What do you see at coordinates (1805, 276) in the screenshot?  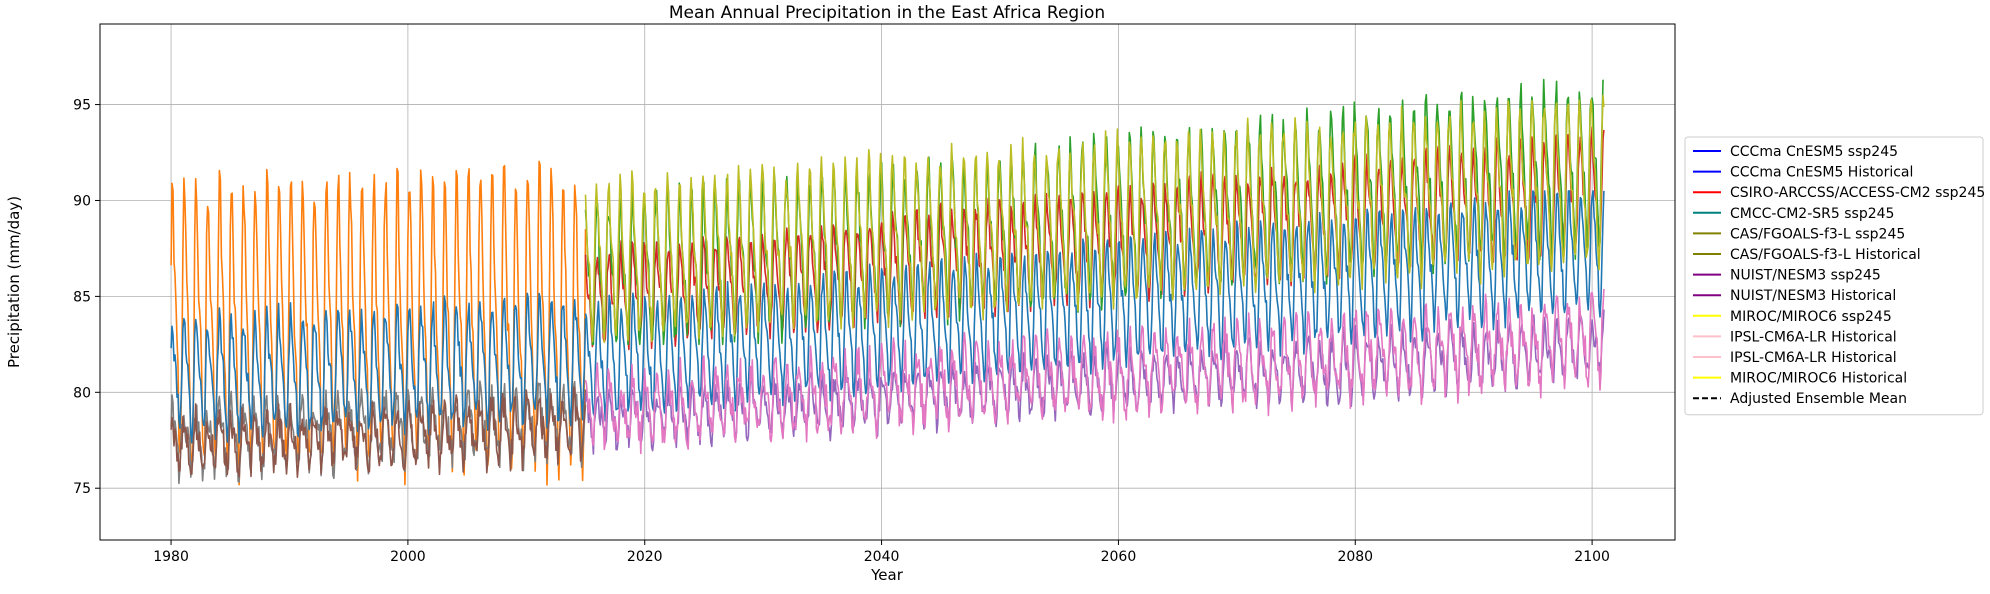 I see `legend-entry-label: NUIST/NESM3 ssp245` at bounding box center [1805, 276].